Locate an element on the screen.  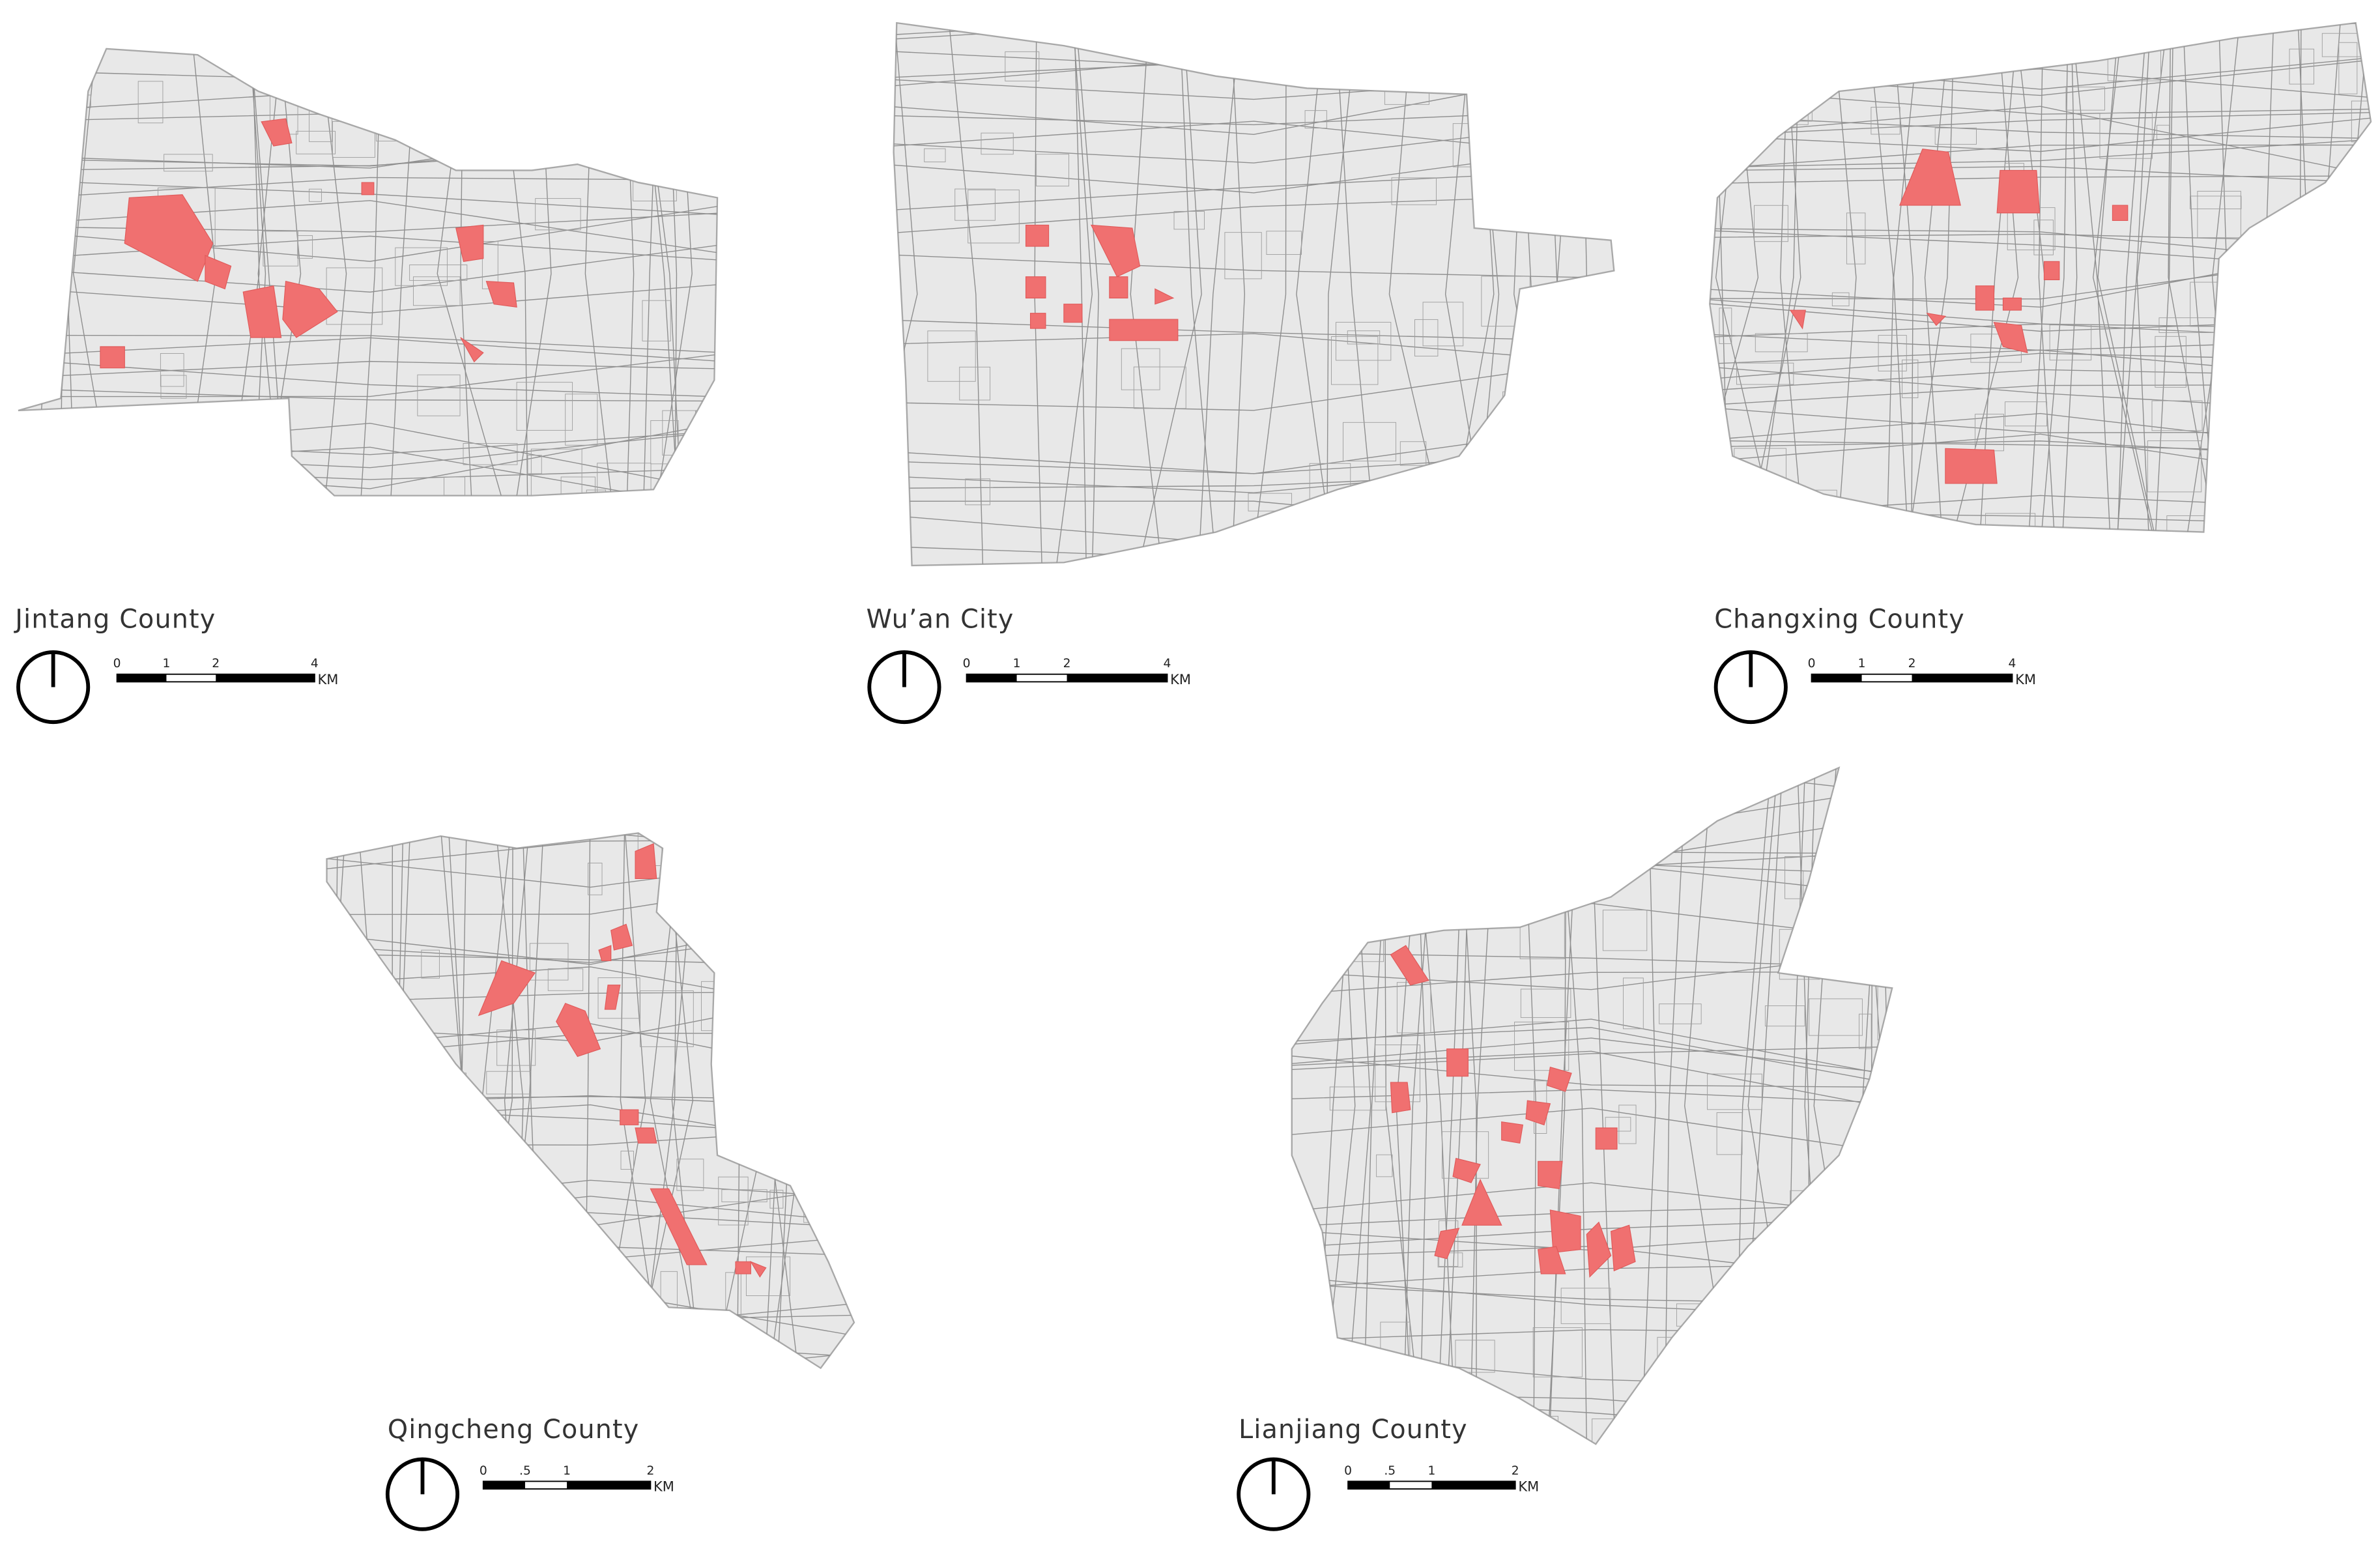
map-title: Changxing County is located at coordinates (1840, 620).